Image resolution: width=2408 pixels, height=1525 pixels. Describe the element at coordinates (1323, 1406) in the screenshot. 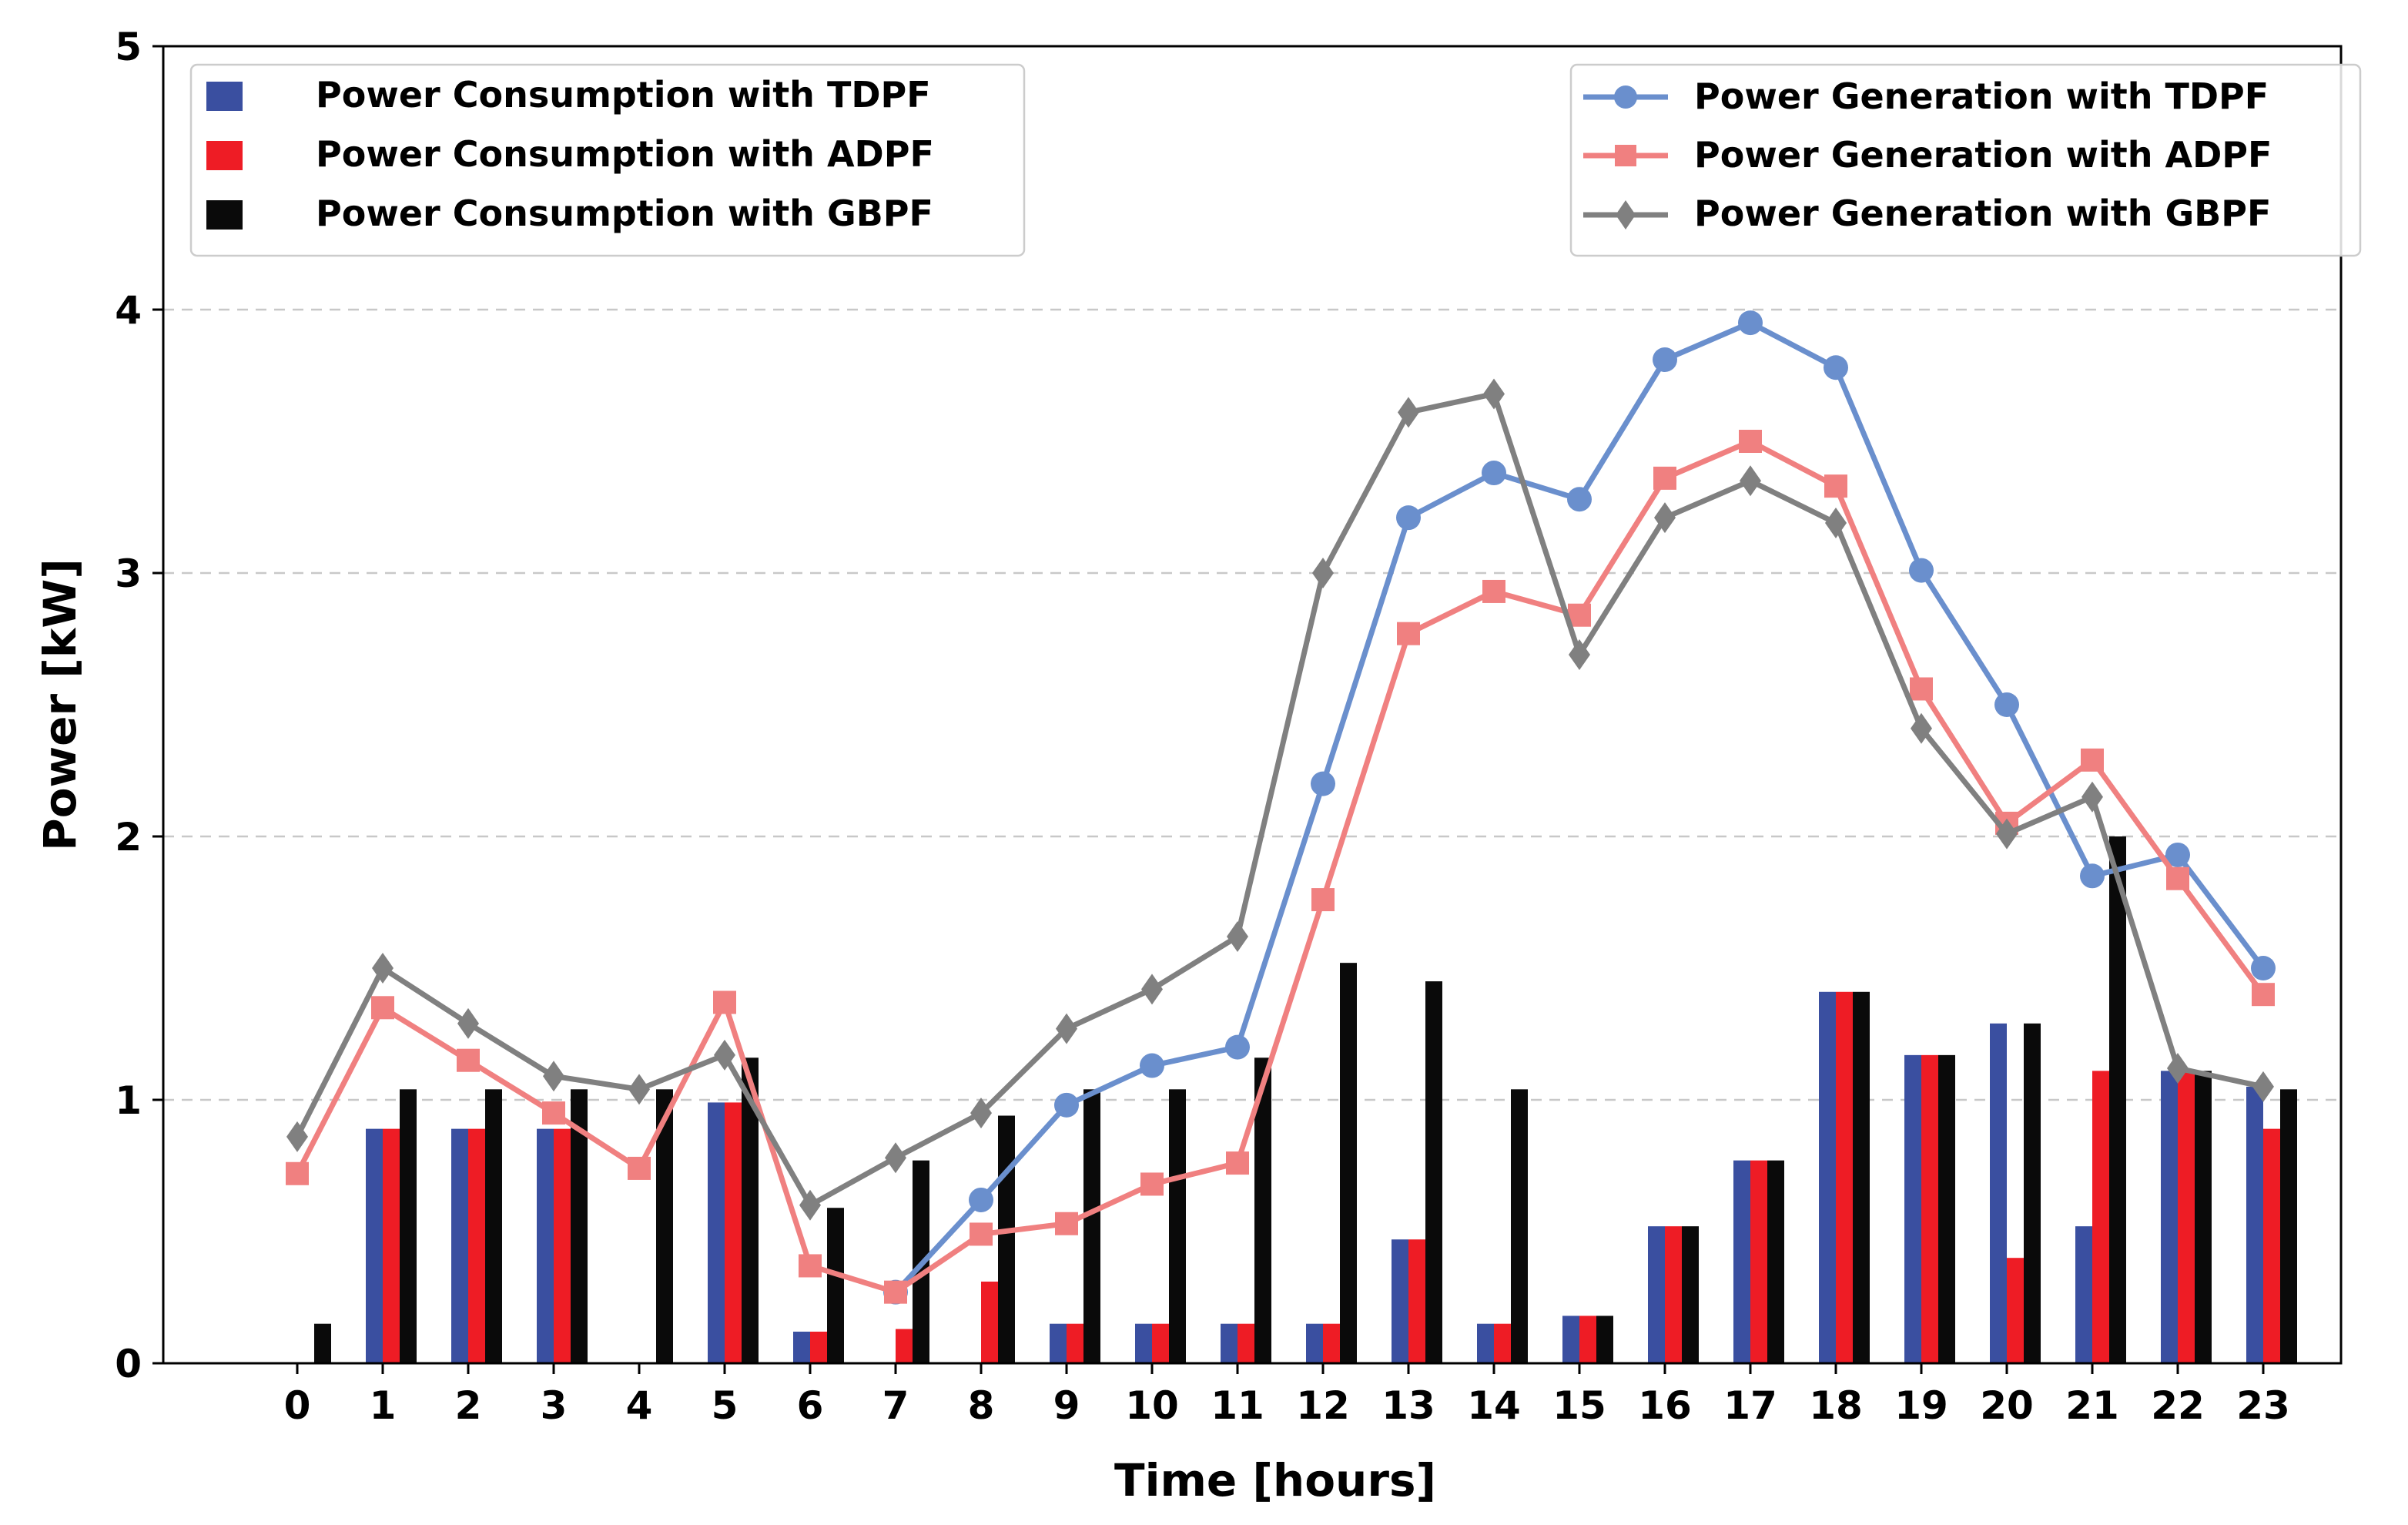

I see `x-tick-label: 12` at that location.